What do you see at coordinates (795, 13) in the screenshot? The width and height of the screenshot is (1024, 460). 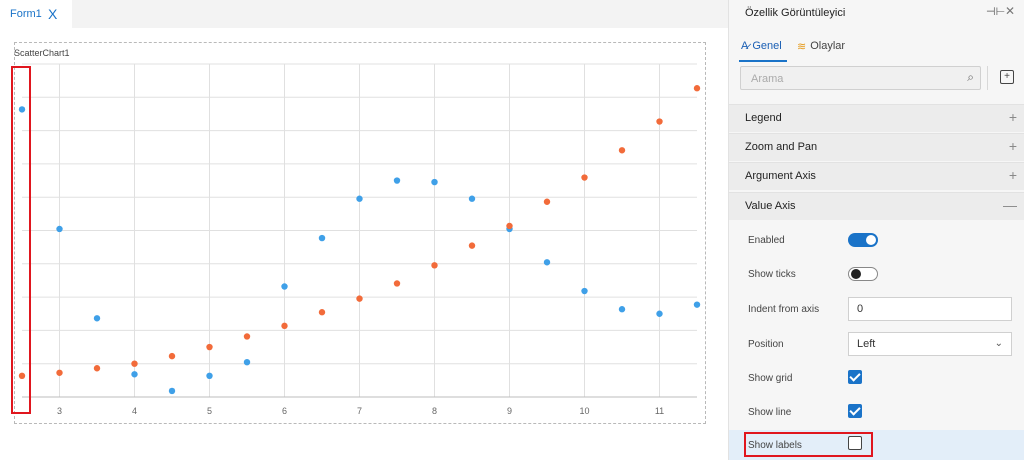 I see `panel-title: Özellik Görüntüleyici` at bounding box center [795, 13].